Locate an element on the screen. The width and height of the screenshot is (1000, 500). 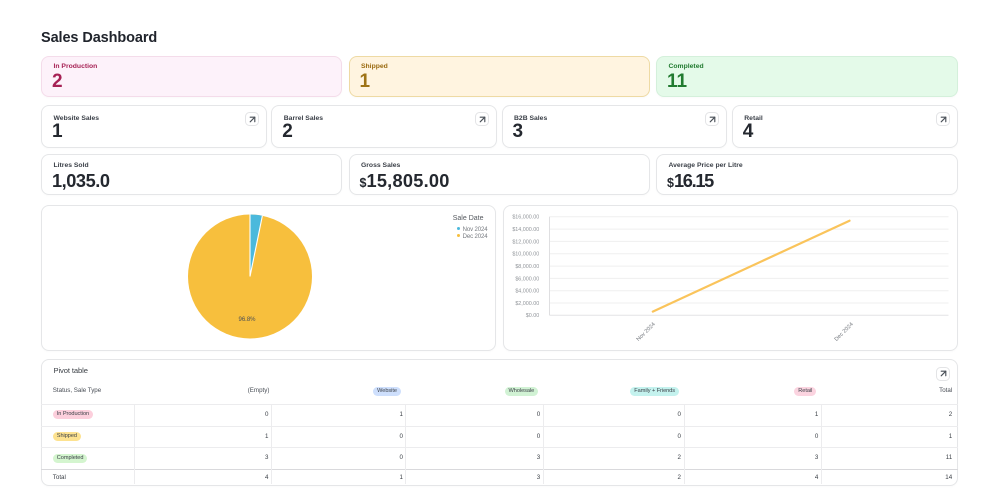
svg-text: $8,000.00 is located at coordinates (527, 267).